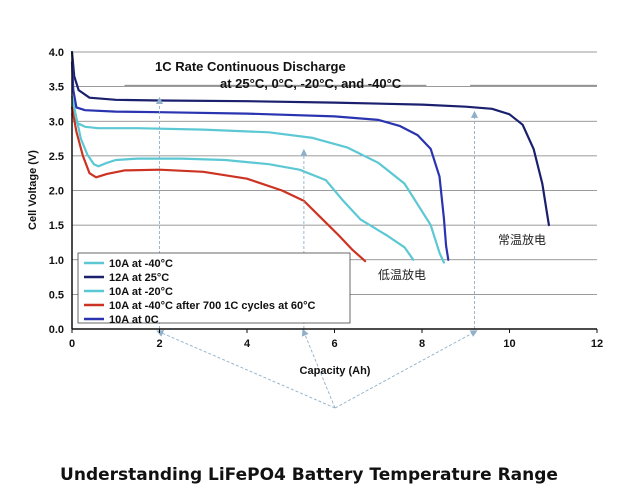 Image resolution: width=618 pixels, height=500 pixels. I want to click on y-axis-title: Cell Voltage (V), so click(33, 190).